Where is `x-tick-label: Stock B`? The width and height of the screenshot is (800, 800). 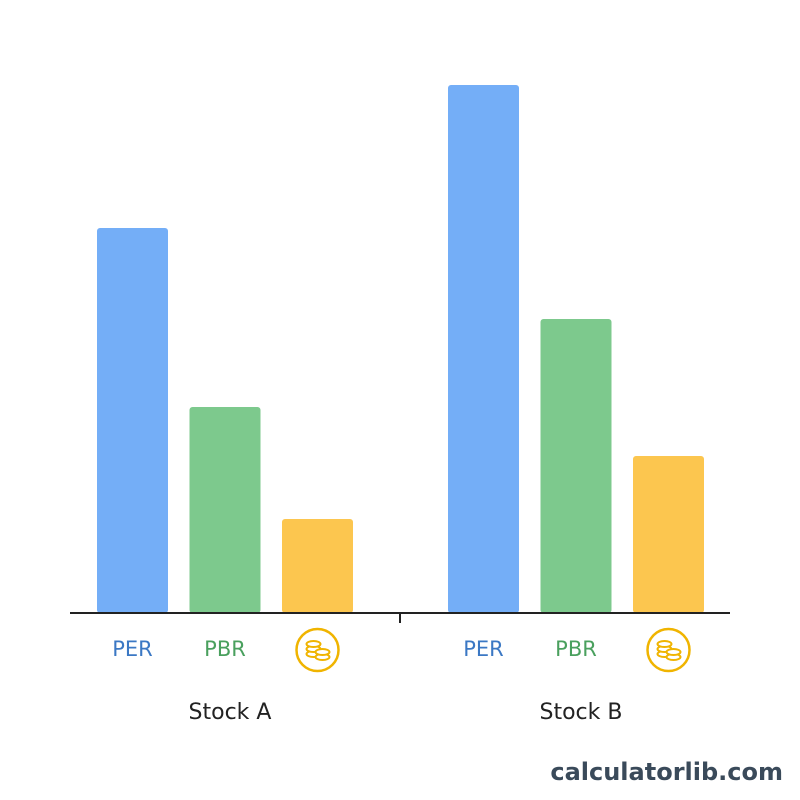
x-tick-label: Stock B is located at coordinates (581, 712).